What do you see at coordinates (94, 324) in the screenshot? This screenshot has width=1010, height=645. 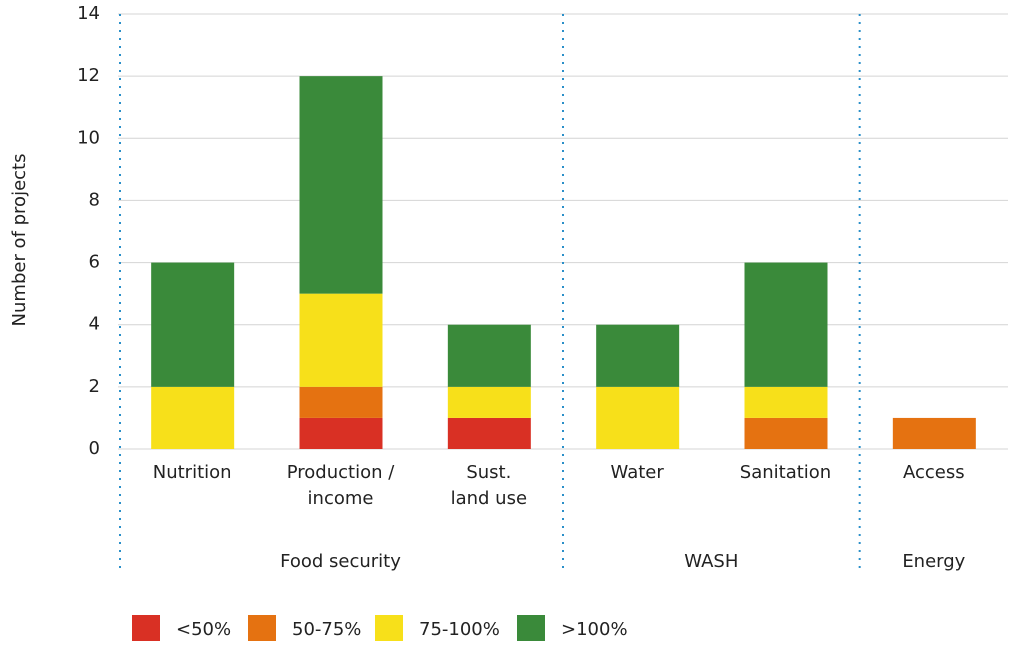 I see `y-tick-label: 4` at bounding box center [94, 324].